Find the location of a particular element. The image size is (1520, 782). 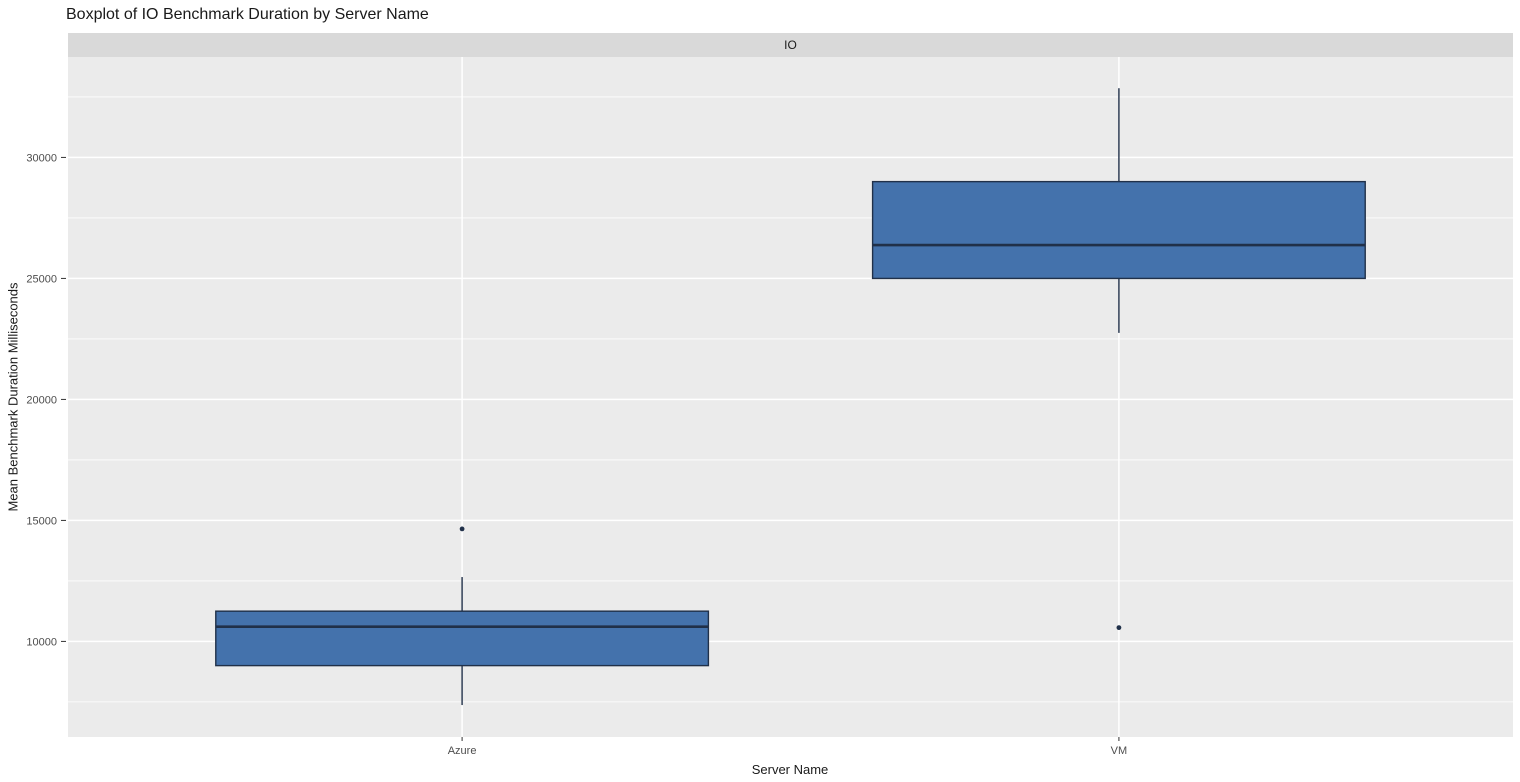

y-axis-title: Mean Benchmark Duration Milliseconds is located at coordinates (13, 397).